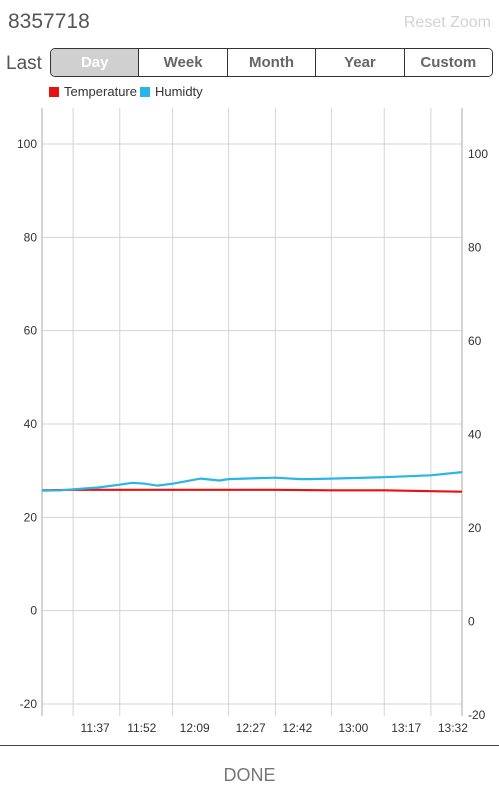  What do you see at coordinates (31, 424) in the screenshot?
I see `y-left-tick-label: 40` at bounding box center [31, 424].